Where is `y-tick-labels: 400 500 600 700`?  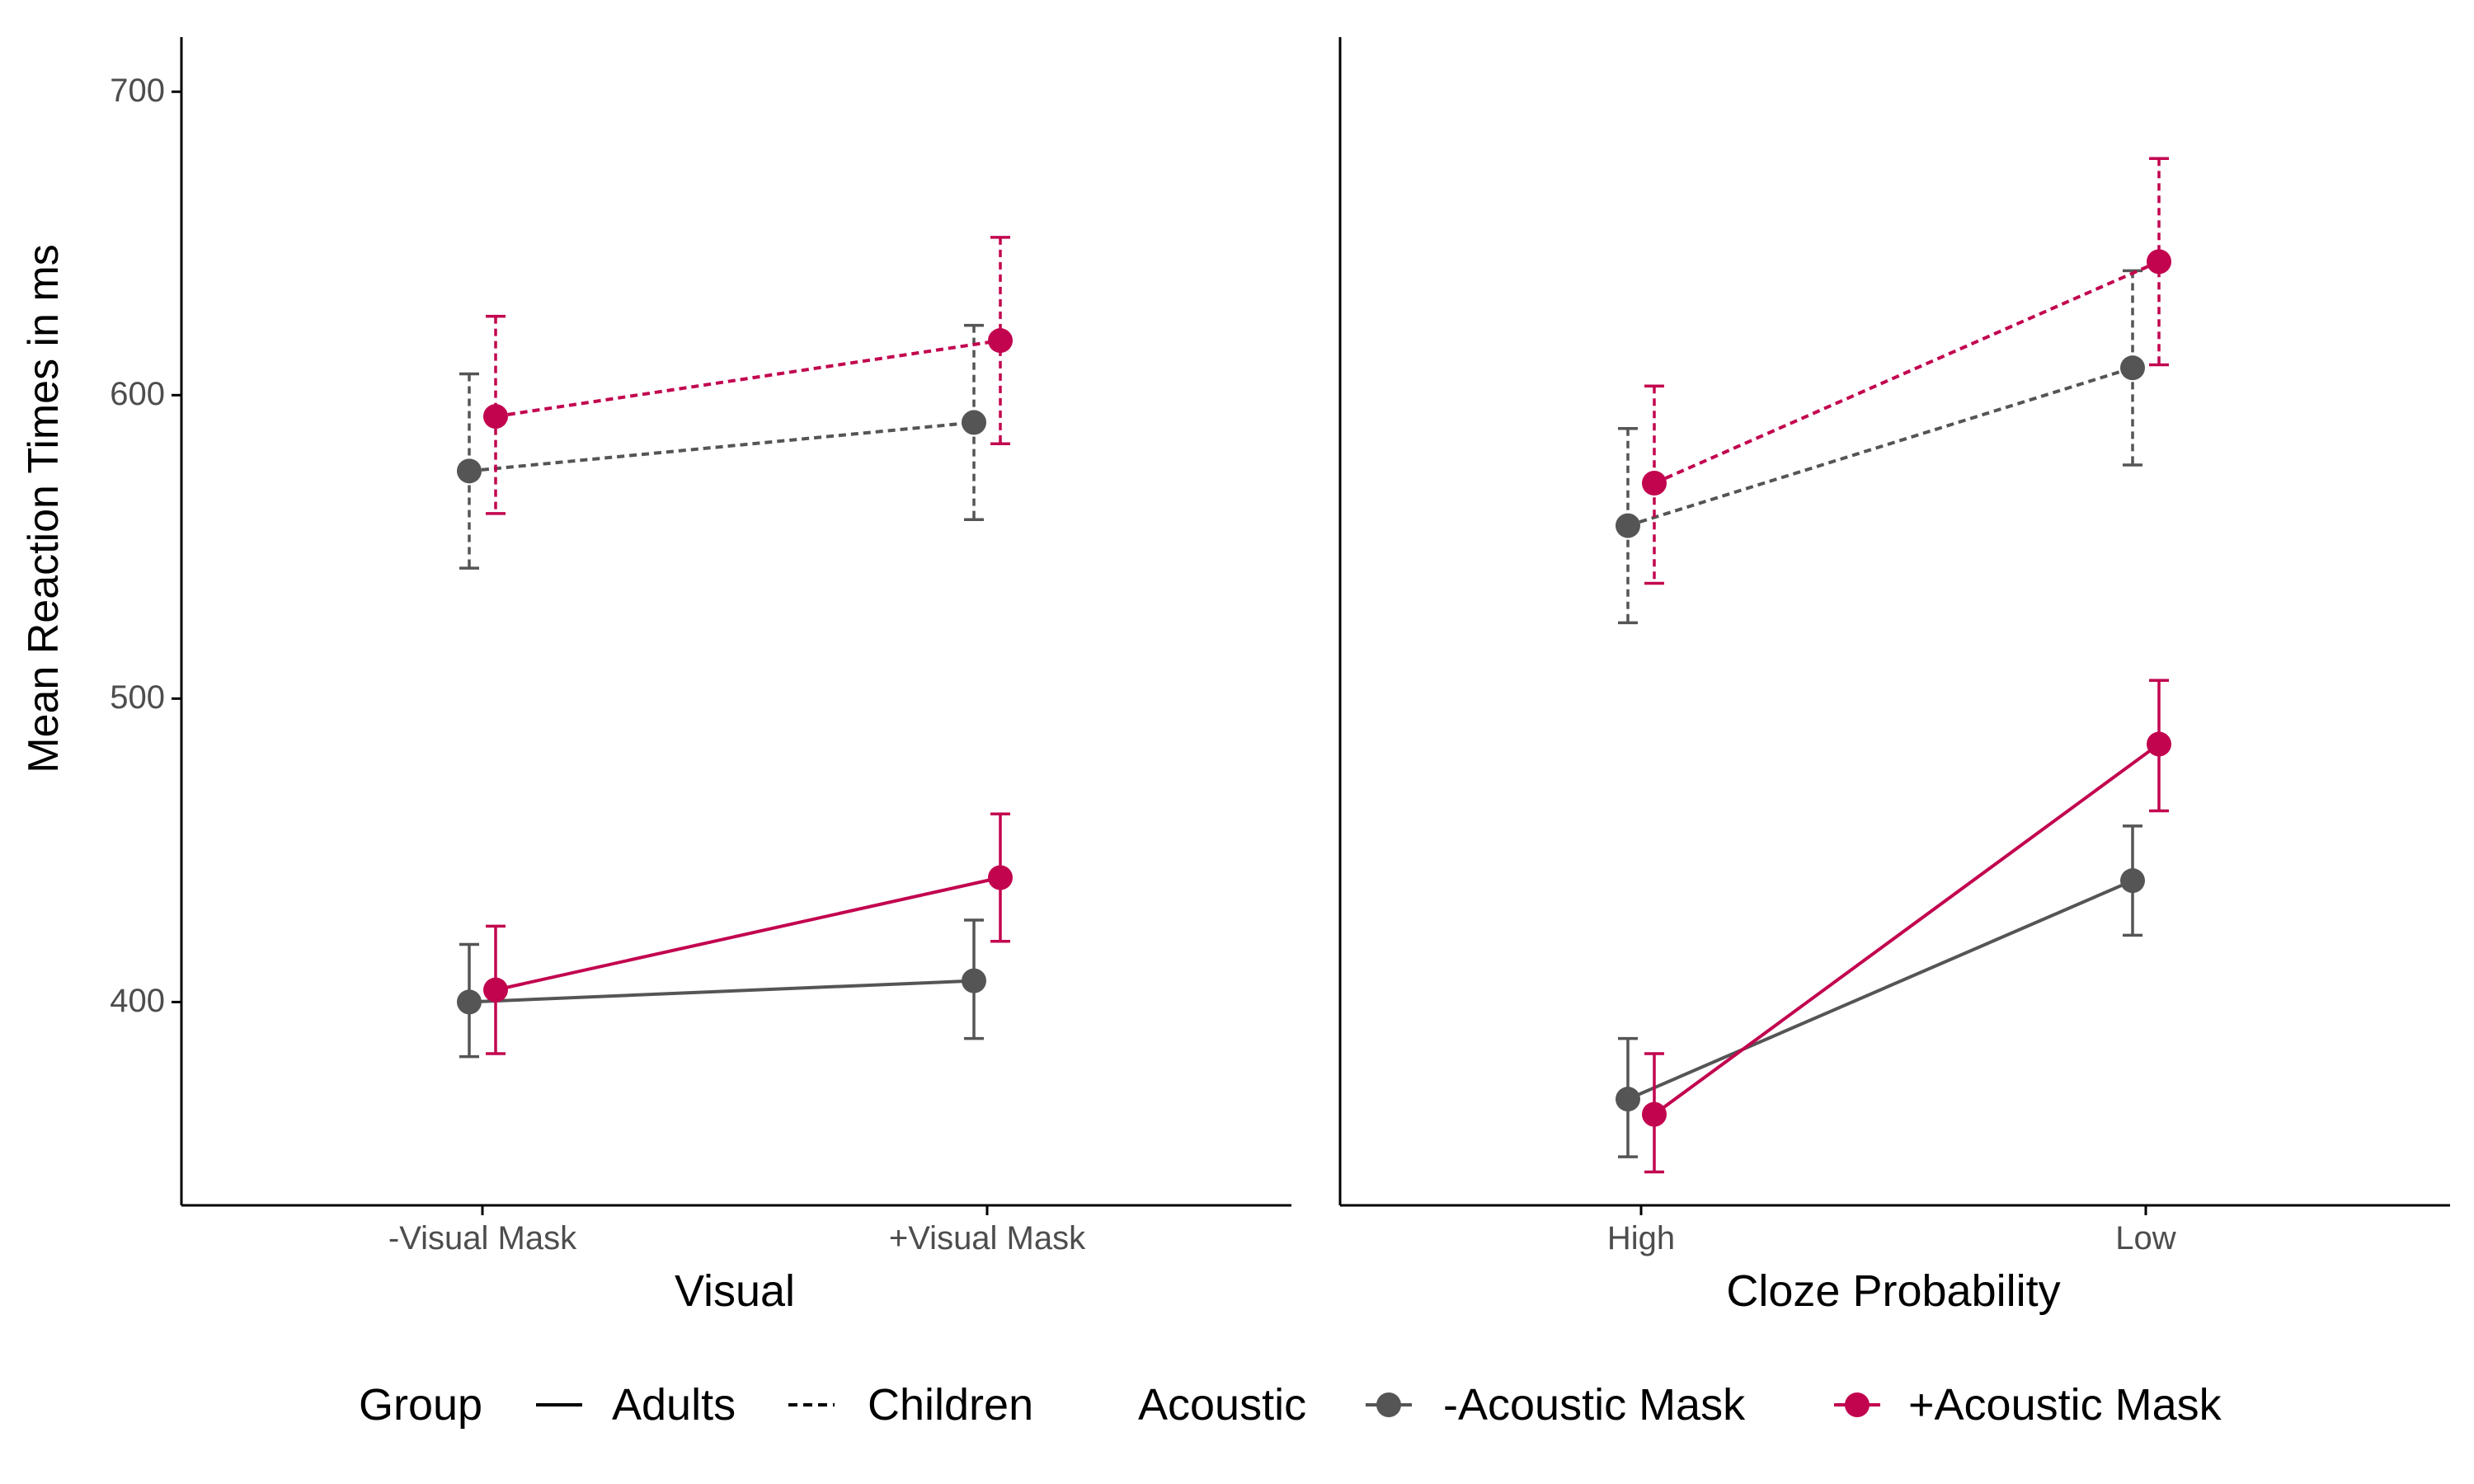
y-tick-labels: 400 500 600 700 is located at coordinates (137, 546).